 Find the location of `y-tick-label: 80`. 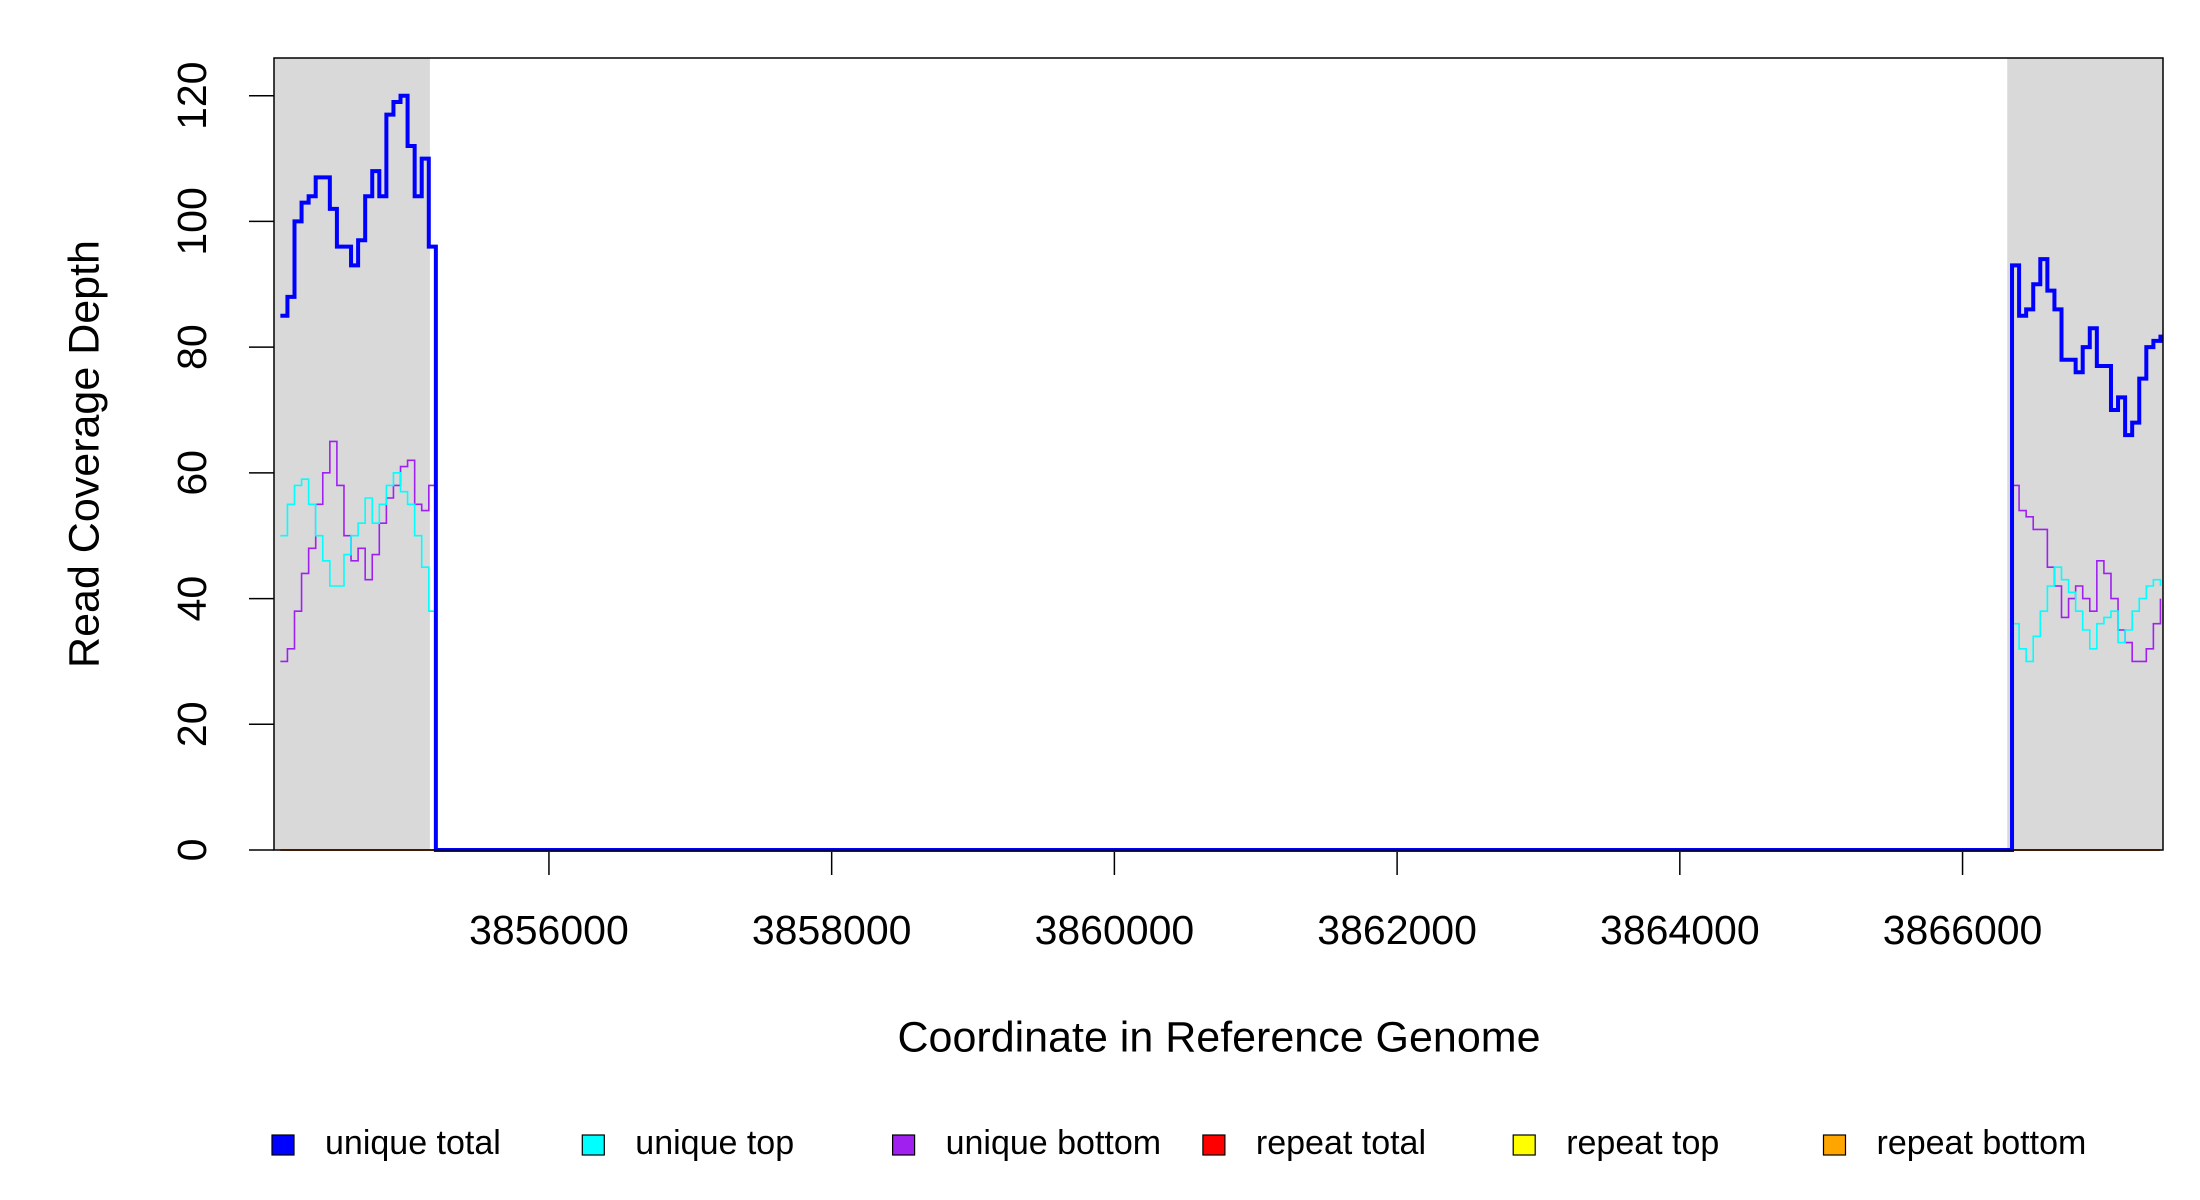

y-tick-label: 80 is located at coordinates (192, 347).